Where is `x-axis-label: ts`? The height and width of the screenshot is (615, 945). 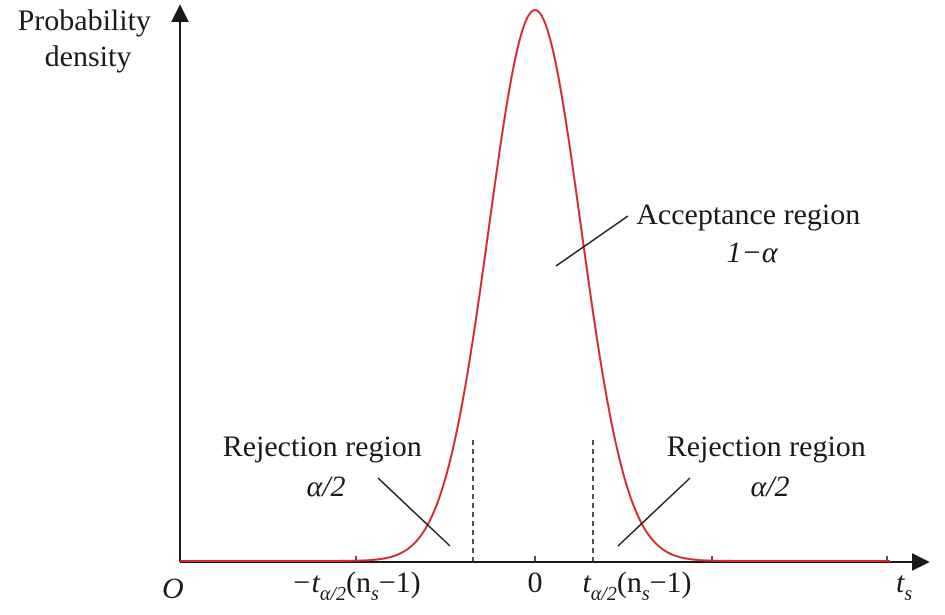
x-axis-label: ts is located at coordinates (904, 585).